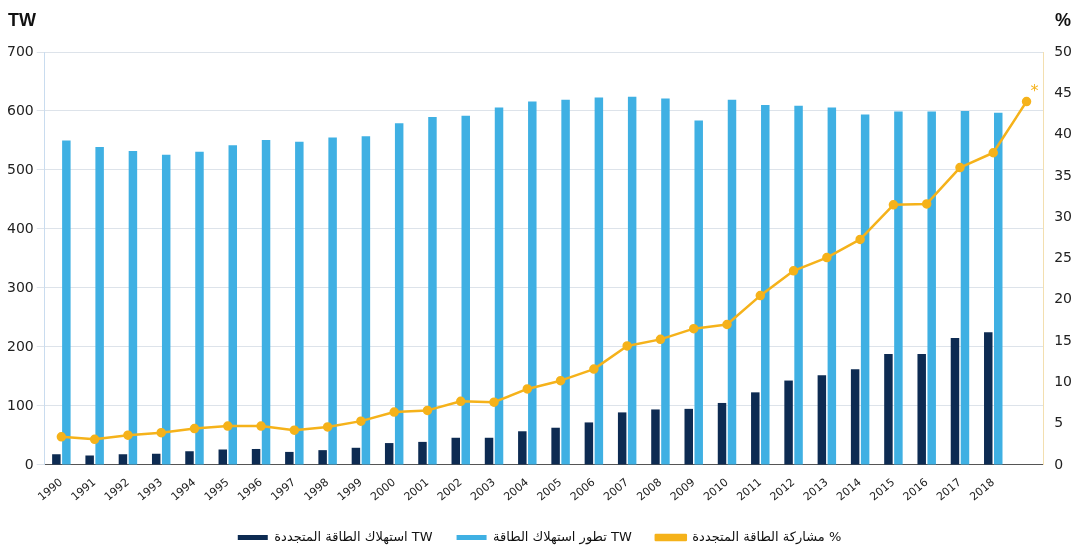 This screenshot has height=554, width=1079. Describe the element at coordinates (1063, 298) in the screenshot. I see `y2-tick-label: 20` at that location.